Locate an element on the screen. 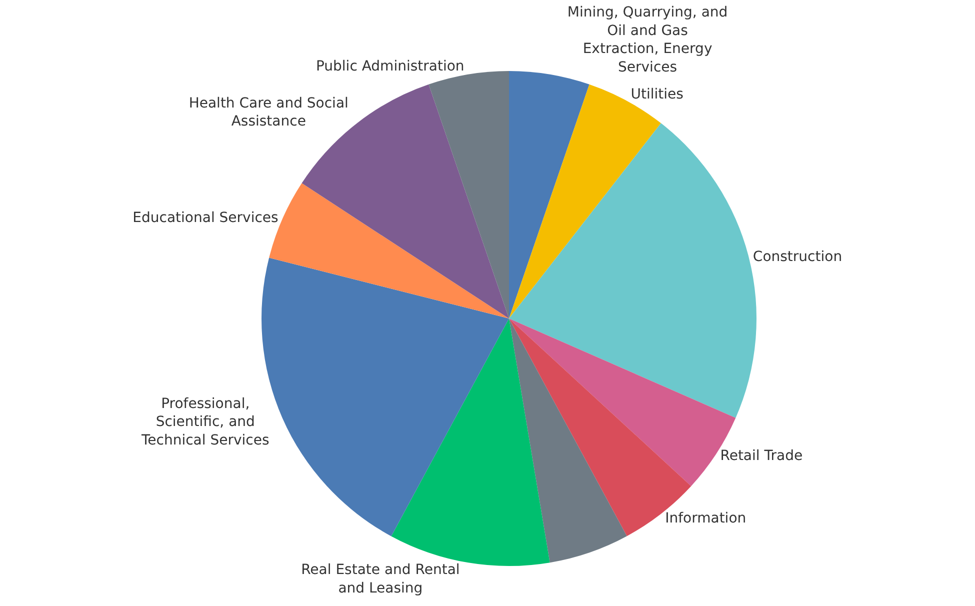 The image size is (975, 606). slice-label: Professional, Scientific, and Technical Services is located at coordinates (205, 422).